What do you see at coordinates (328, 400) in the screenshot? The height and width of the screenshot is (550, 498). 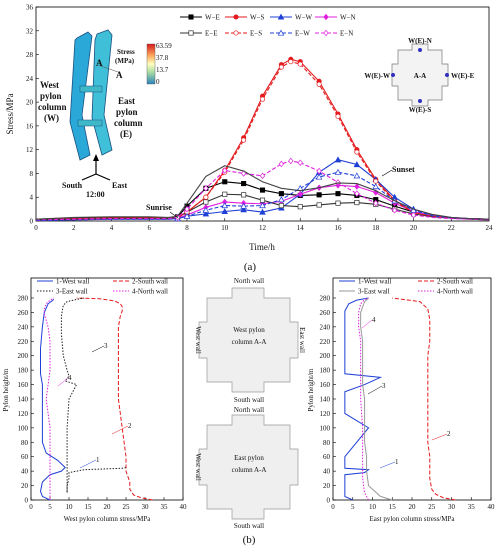 I see `y-ticks-b-right: 0 20 40 60 80 100 120 140 160 180 200 220 240 260 280` at bounding box center [328, 400].